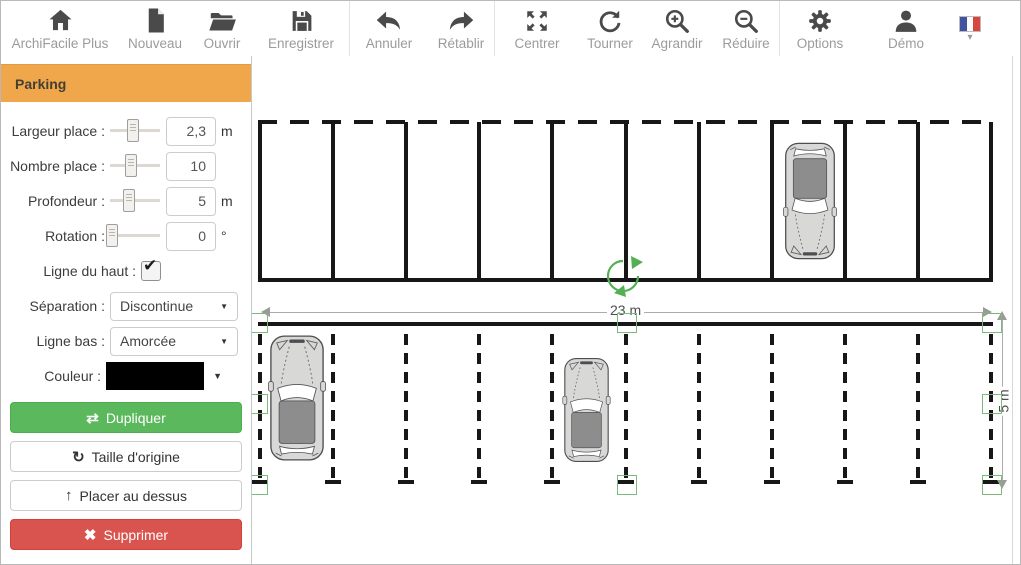  I want to click on ligne-du-haut-checkbox: ✔, so click(151, 268).